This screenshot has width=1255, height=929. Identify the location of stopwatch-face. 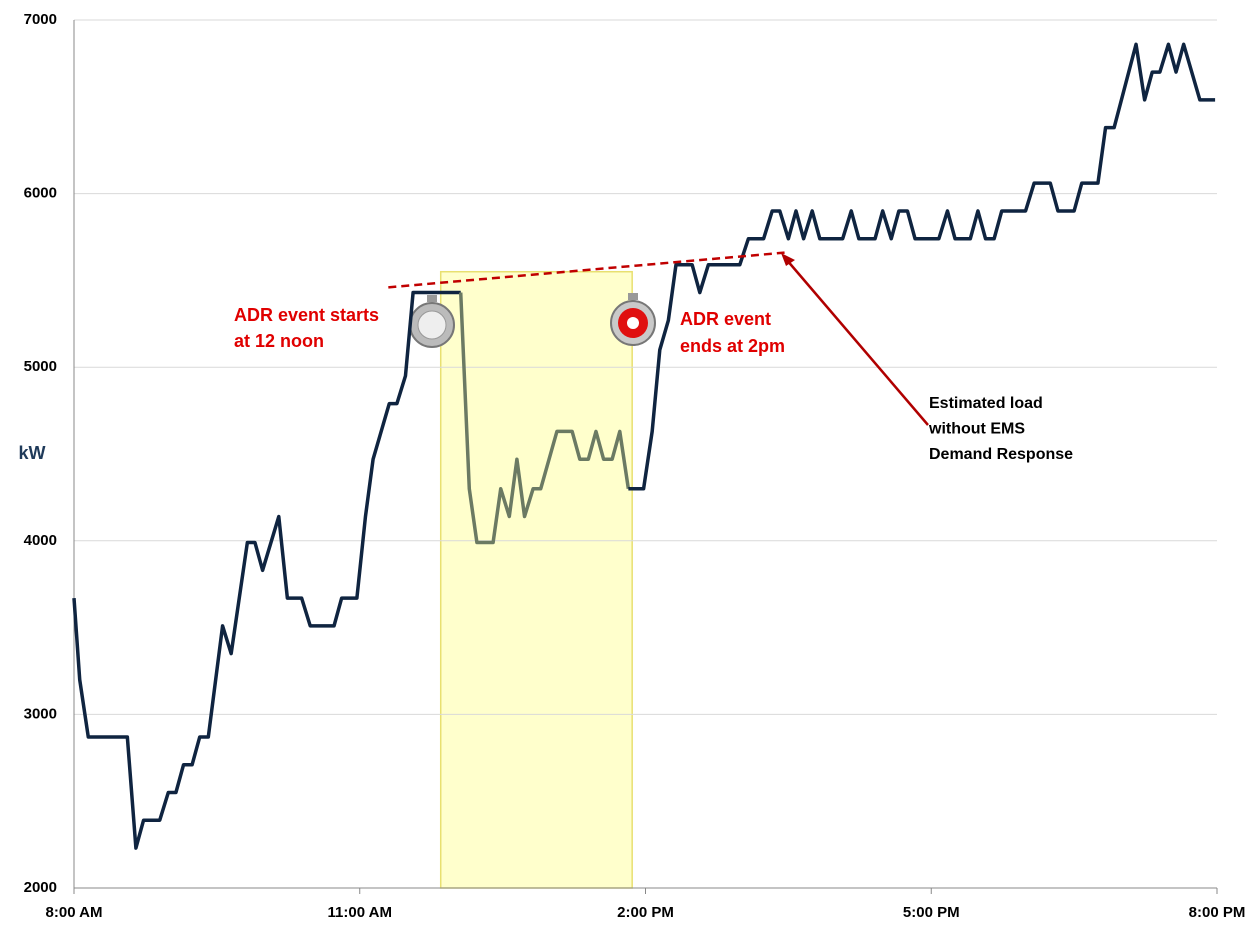
(432, 325).